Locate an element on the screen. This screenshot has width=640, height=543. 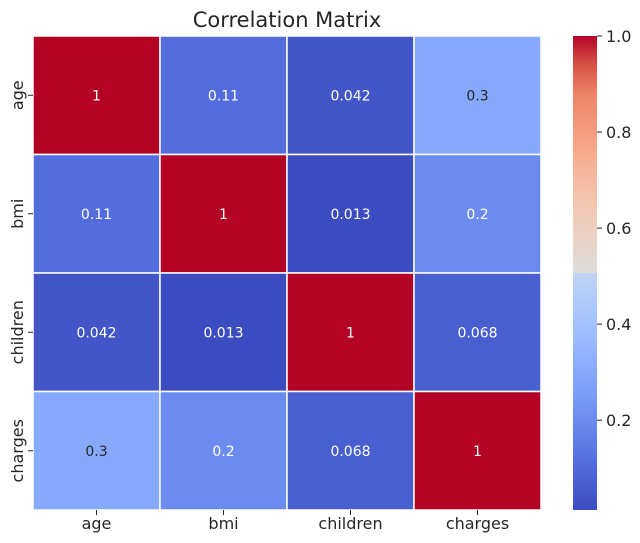
y-tick-label: children is located at coordinates (17, 332).